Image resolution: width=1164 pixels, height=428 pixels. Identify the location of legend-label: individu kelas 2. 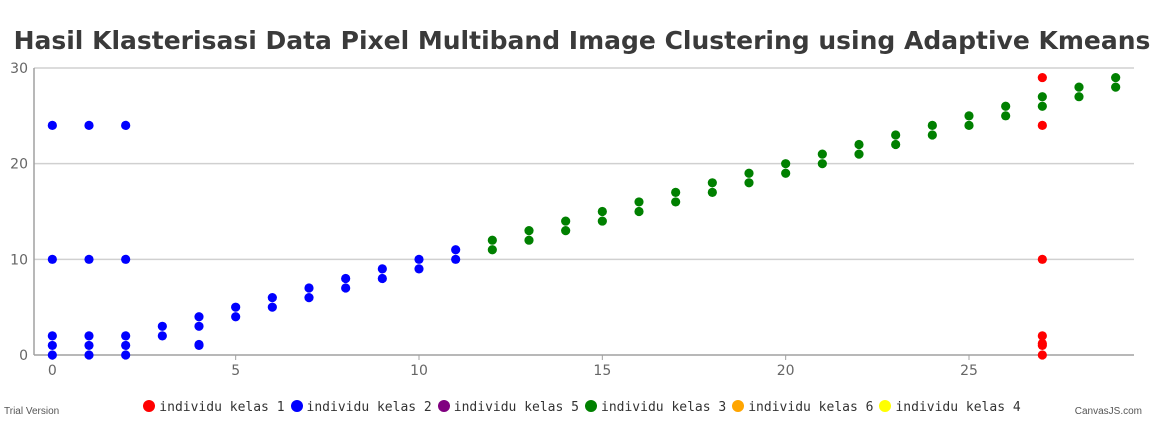
(369, 407).